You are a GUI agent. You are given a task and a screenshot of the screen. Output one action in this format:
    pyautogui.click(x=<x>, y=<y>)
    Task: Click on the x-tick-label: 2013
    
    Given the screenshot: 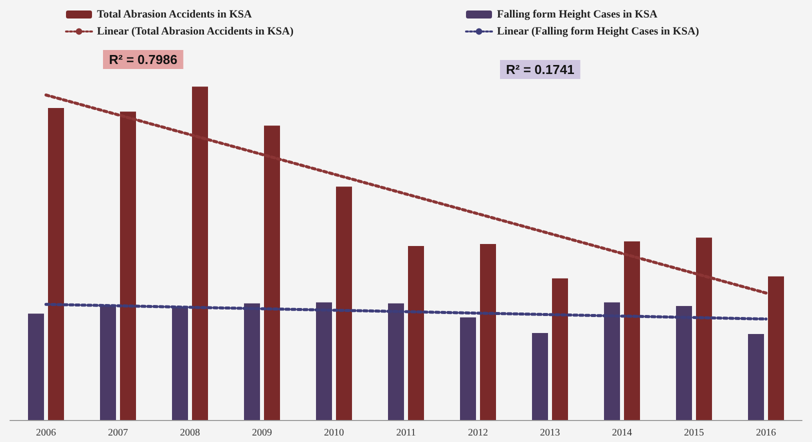 What is the action you would take?
    pyautogui.click(x=550, y=433)
    